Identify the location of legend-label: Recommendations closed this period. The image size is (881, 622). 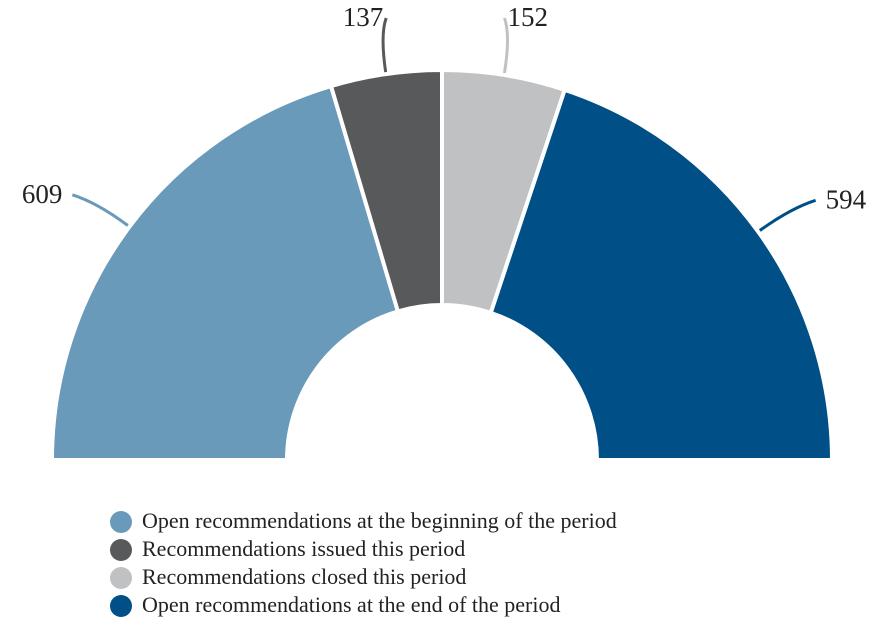
(304, 576).